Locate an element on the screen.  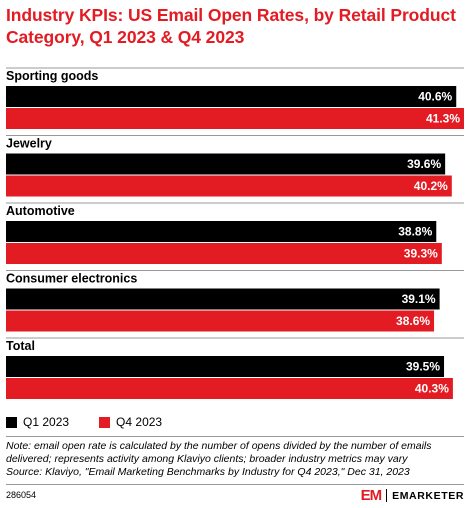
legend-swatch-q4 is located at coordinates (105, 422).